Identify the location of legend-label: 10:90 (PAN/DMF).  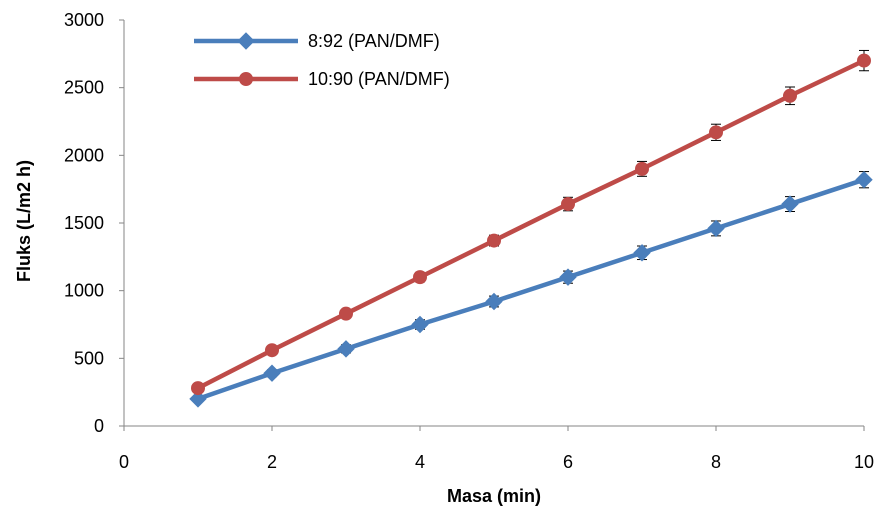
(379, 79).